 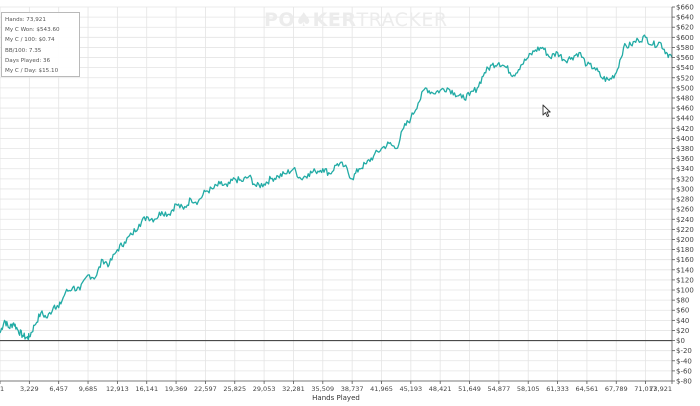 What do you see at coordinates (304, 20) in the screenshot?
I see `poker-chip-icon: ♠` at bounding box center [304, 20].